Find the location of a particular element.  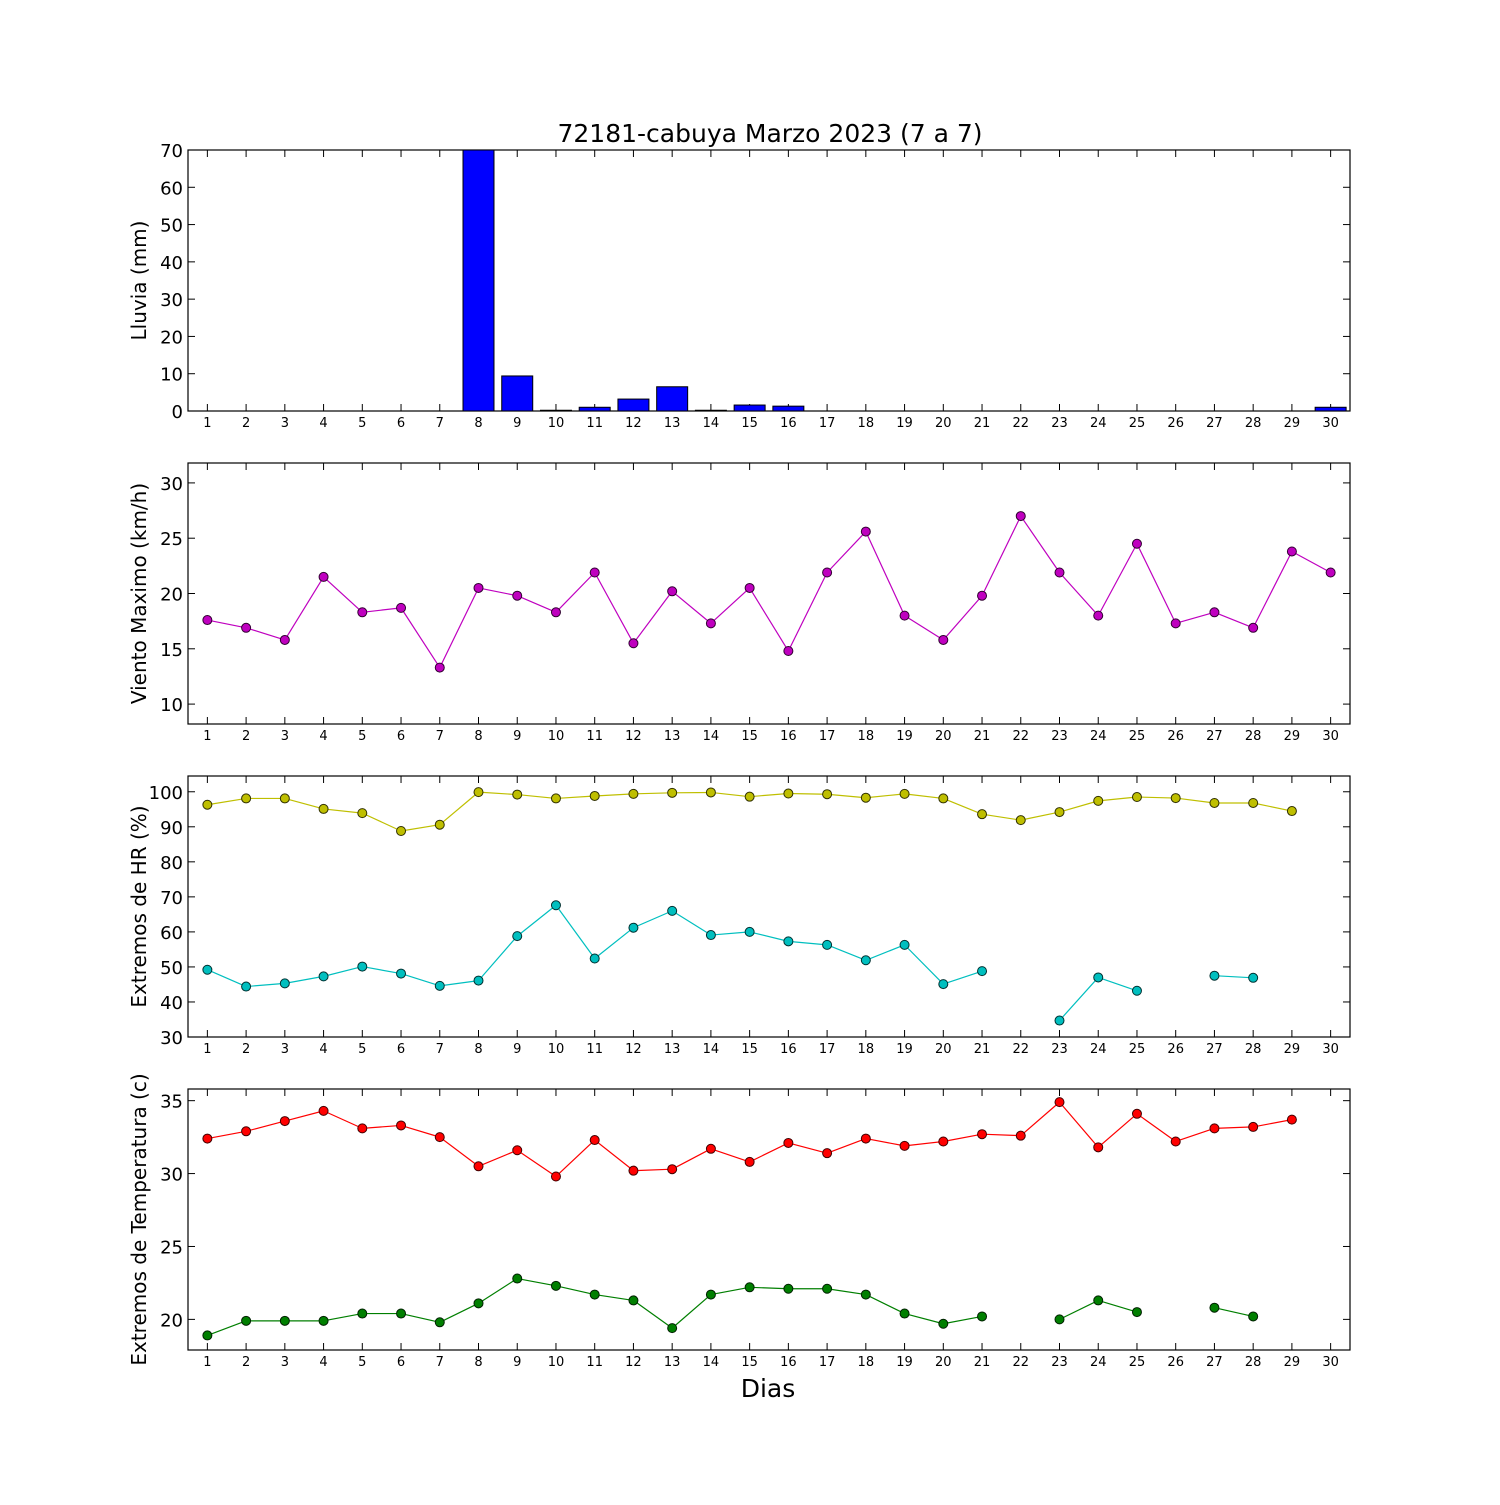

x-axis-label: Dias is located at coordinates (768, 1388).